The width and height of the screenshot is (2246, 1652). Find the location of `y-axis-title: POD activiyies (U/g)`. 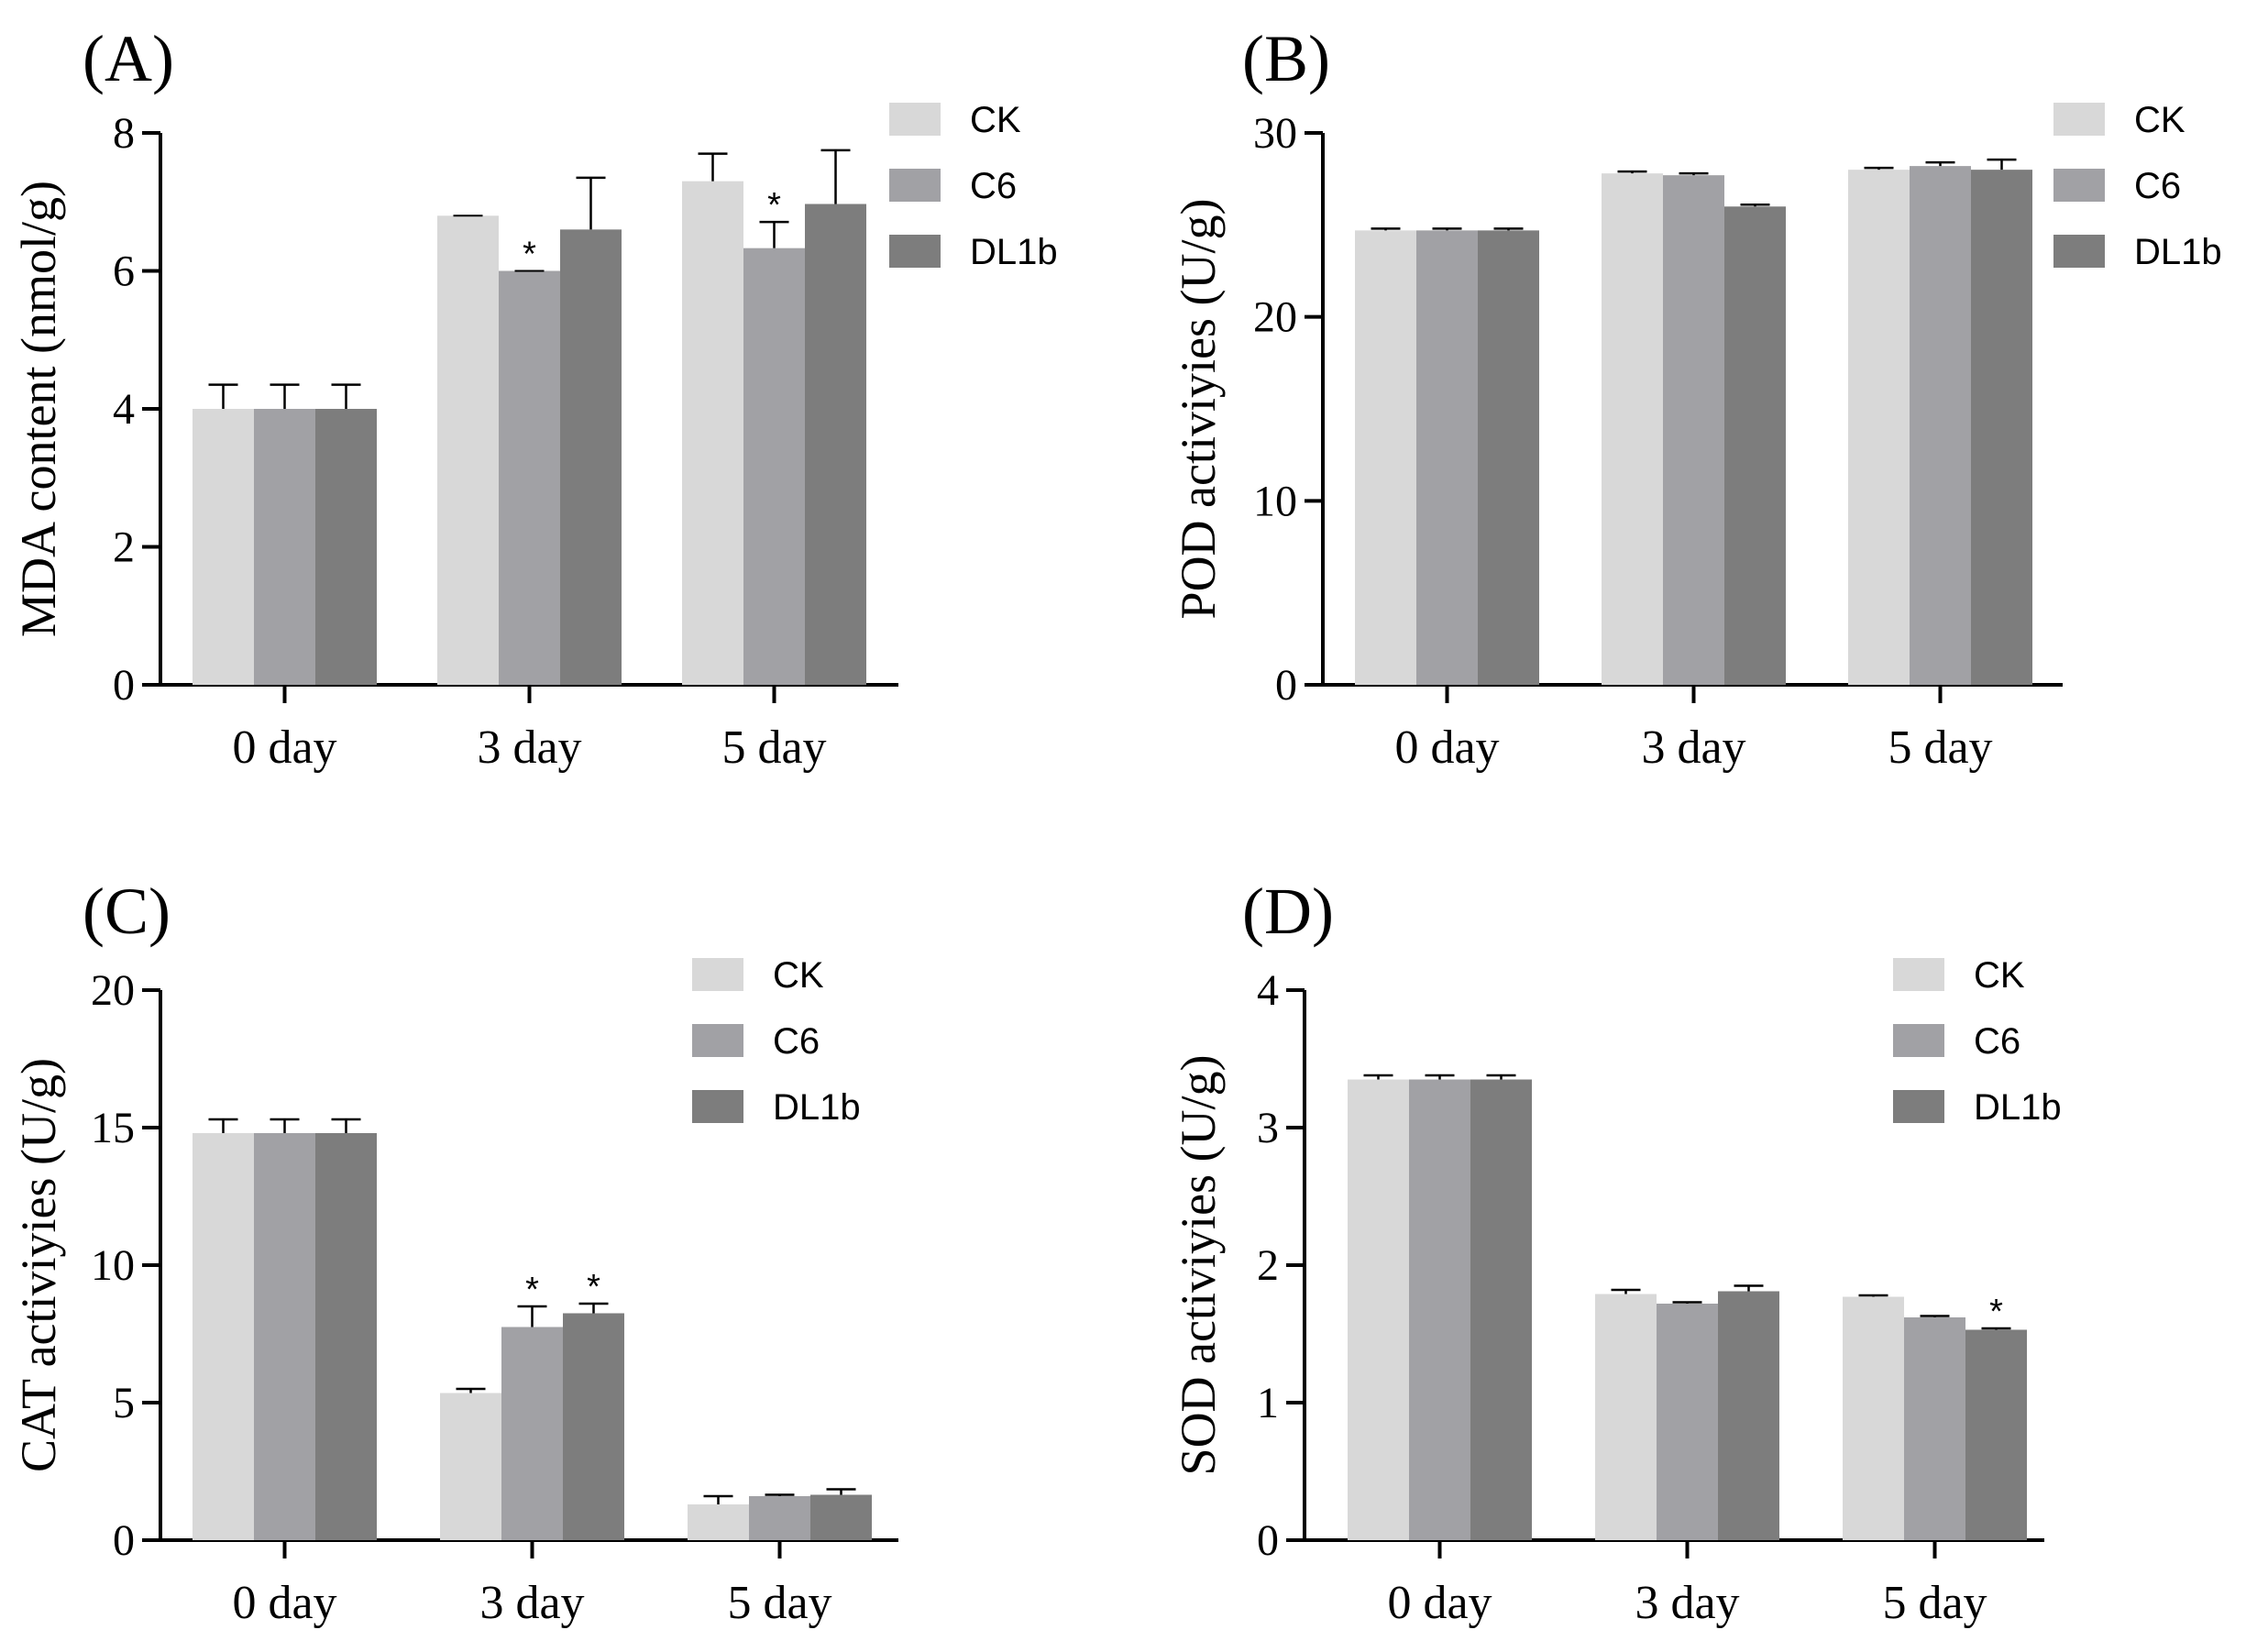

y-axis-title: POD activiyies (U/g) is located at coordinates (1198, 409).